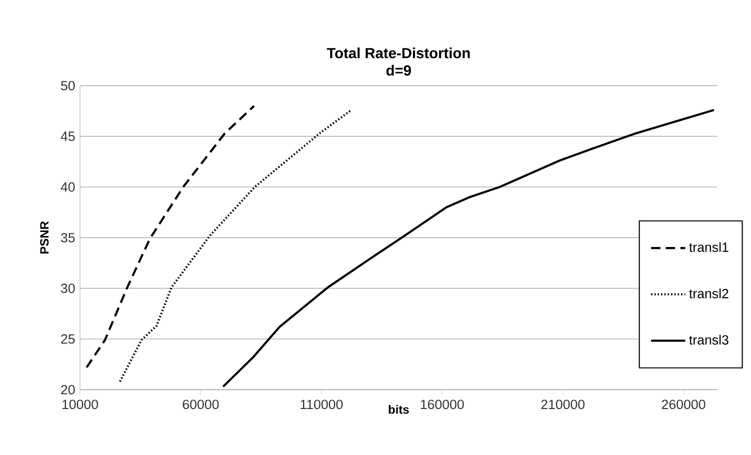  I want to click on x-tick-label: 210000, so click(563, 405).